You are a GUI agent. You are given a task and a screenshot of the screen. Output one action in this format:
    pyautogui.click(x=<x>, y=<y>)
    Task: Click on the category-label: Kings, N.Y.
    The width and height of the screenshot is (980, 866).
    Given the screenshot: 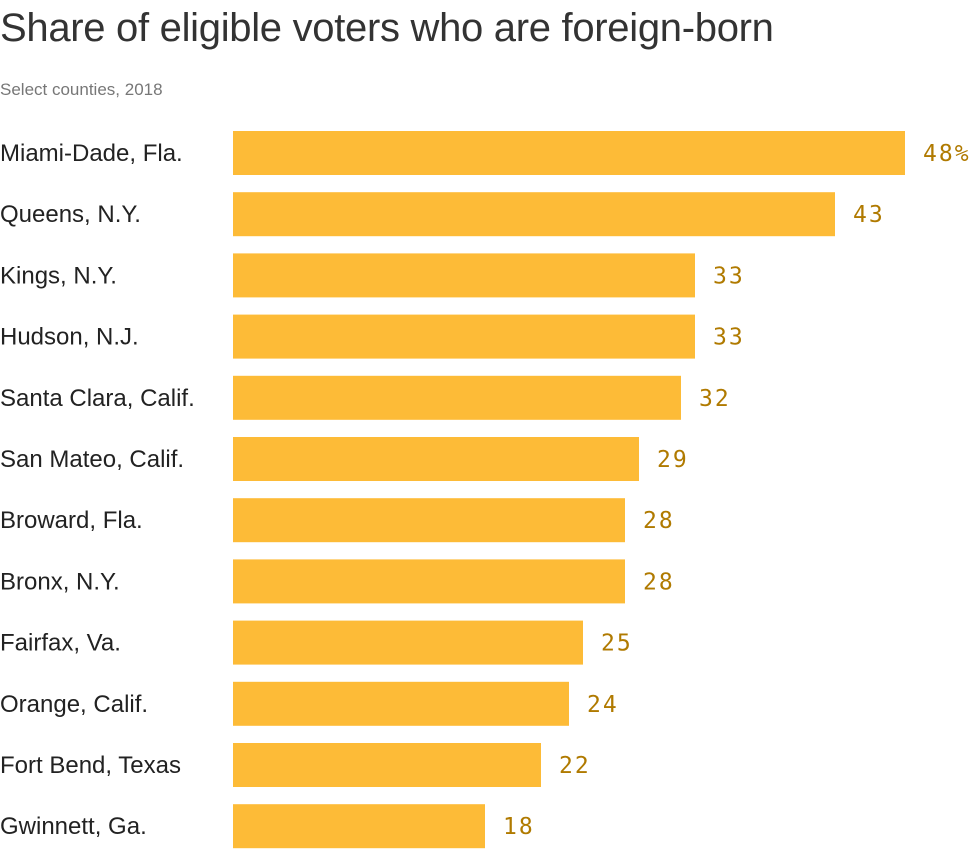 What is the action you would take?
    pyautogui.click(x=58, y=275)
    